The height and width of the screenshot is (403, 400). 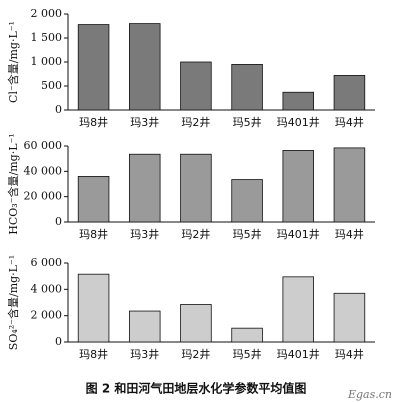 What do you see at coordinates (47, 262) in the screenshot?
I see `y-tick-label: 6 000` at bounding box center [47, 262].